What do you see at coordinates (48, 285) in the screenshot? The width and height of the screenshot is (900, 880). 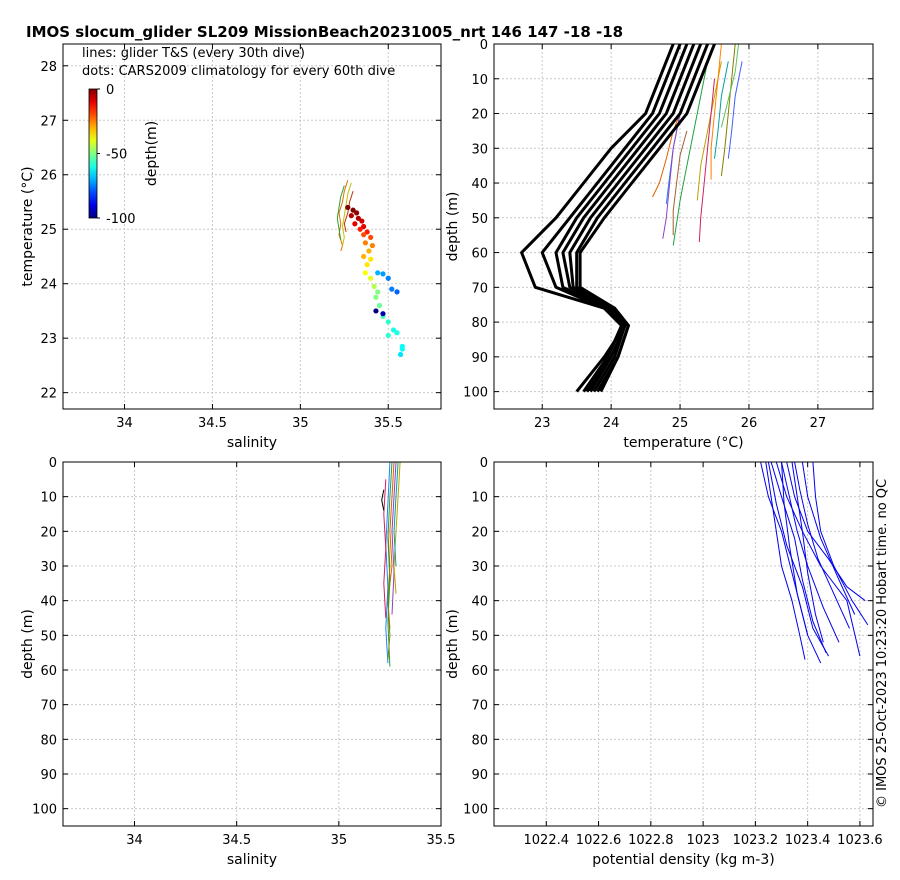 I see `y-tick-label: 24` at bounding box center [48, 285].